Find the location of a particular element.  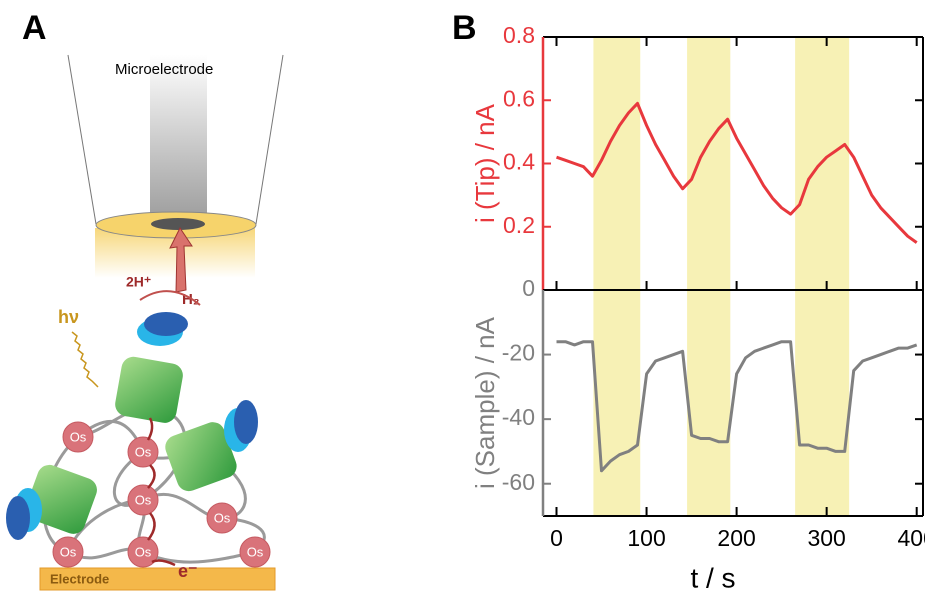

enzyme is located at coordinates (132, 426).